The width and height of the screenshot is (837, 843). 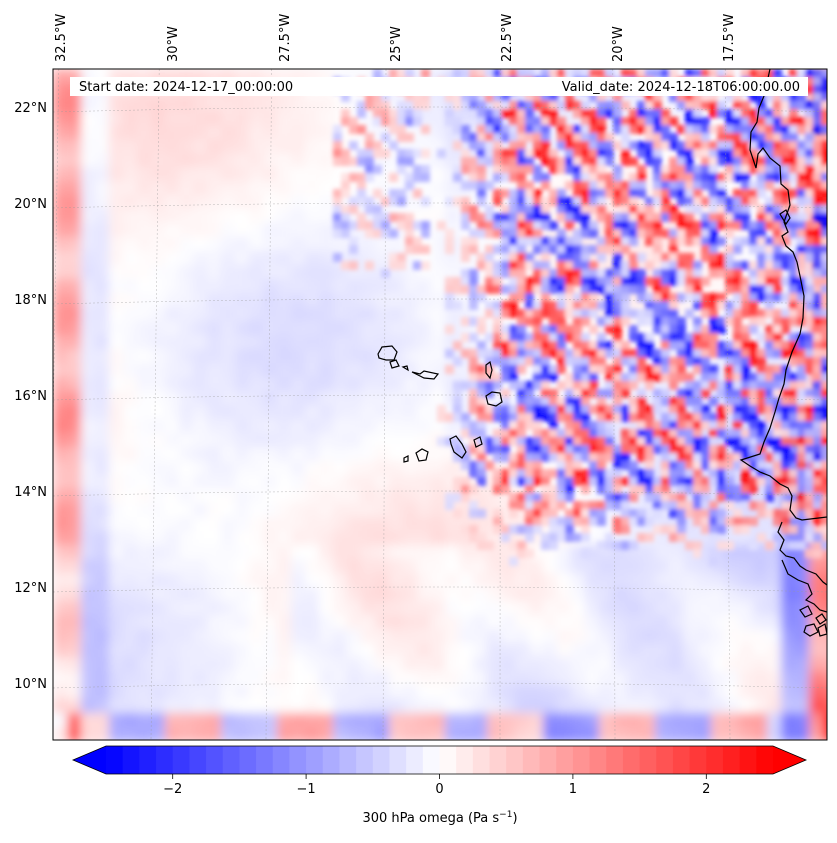 I want to click on colorbar-tick-label: −1, so click(x=306, y=789).